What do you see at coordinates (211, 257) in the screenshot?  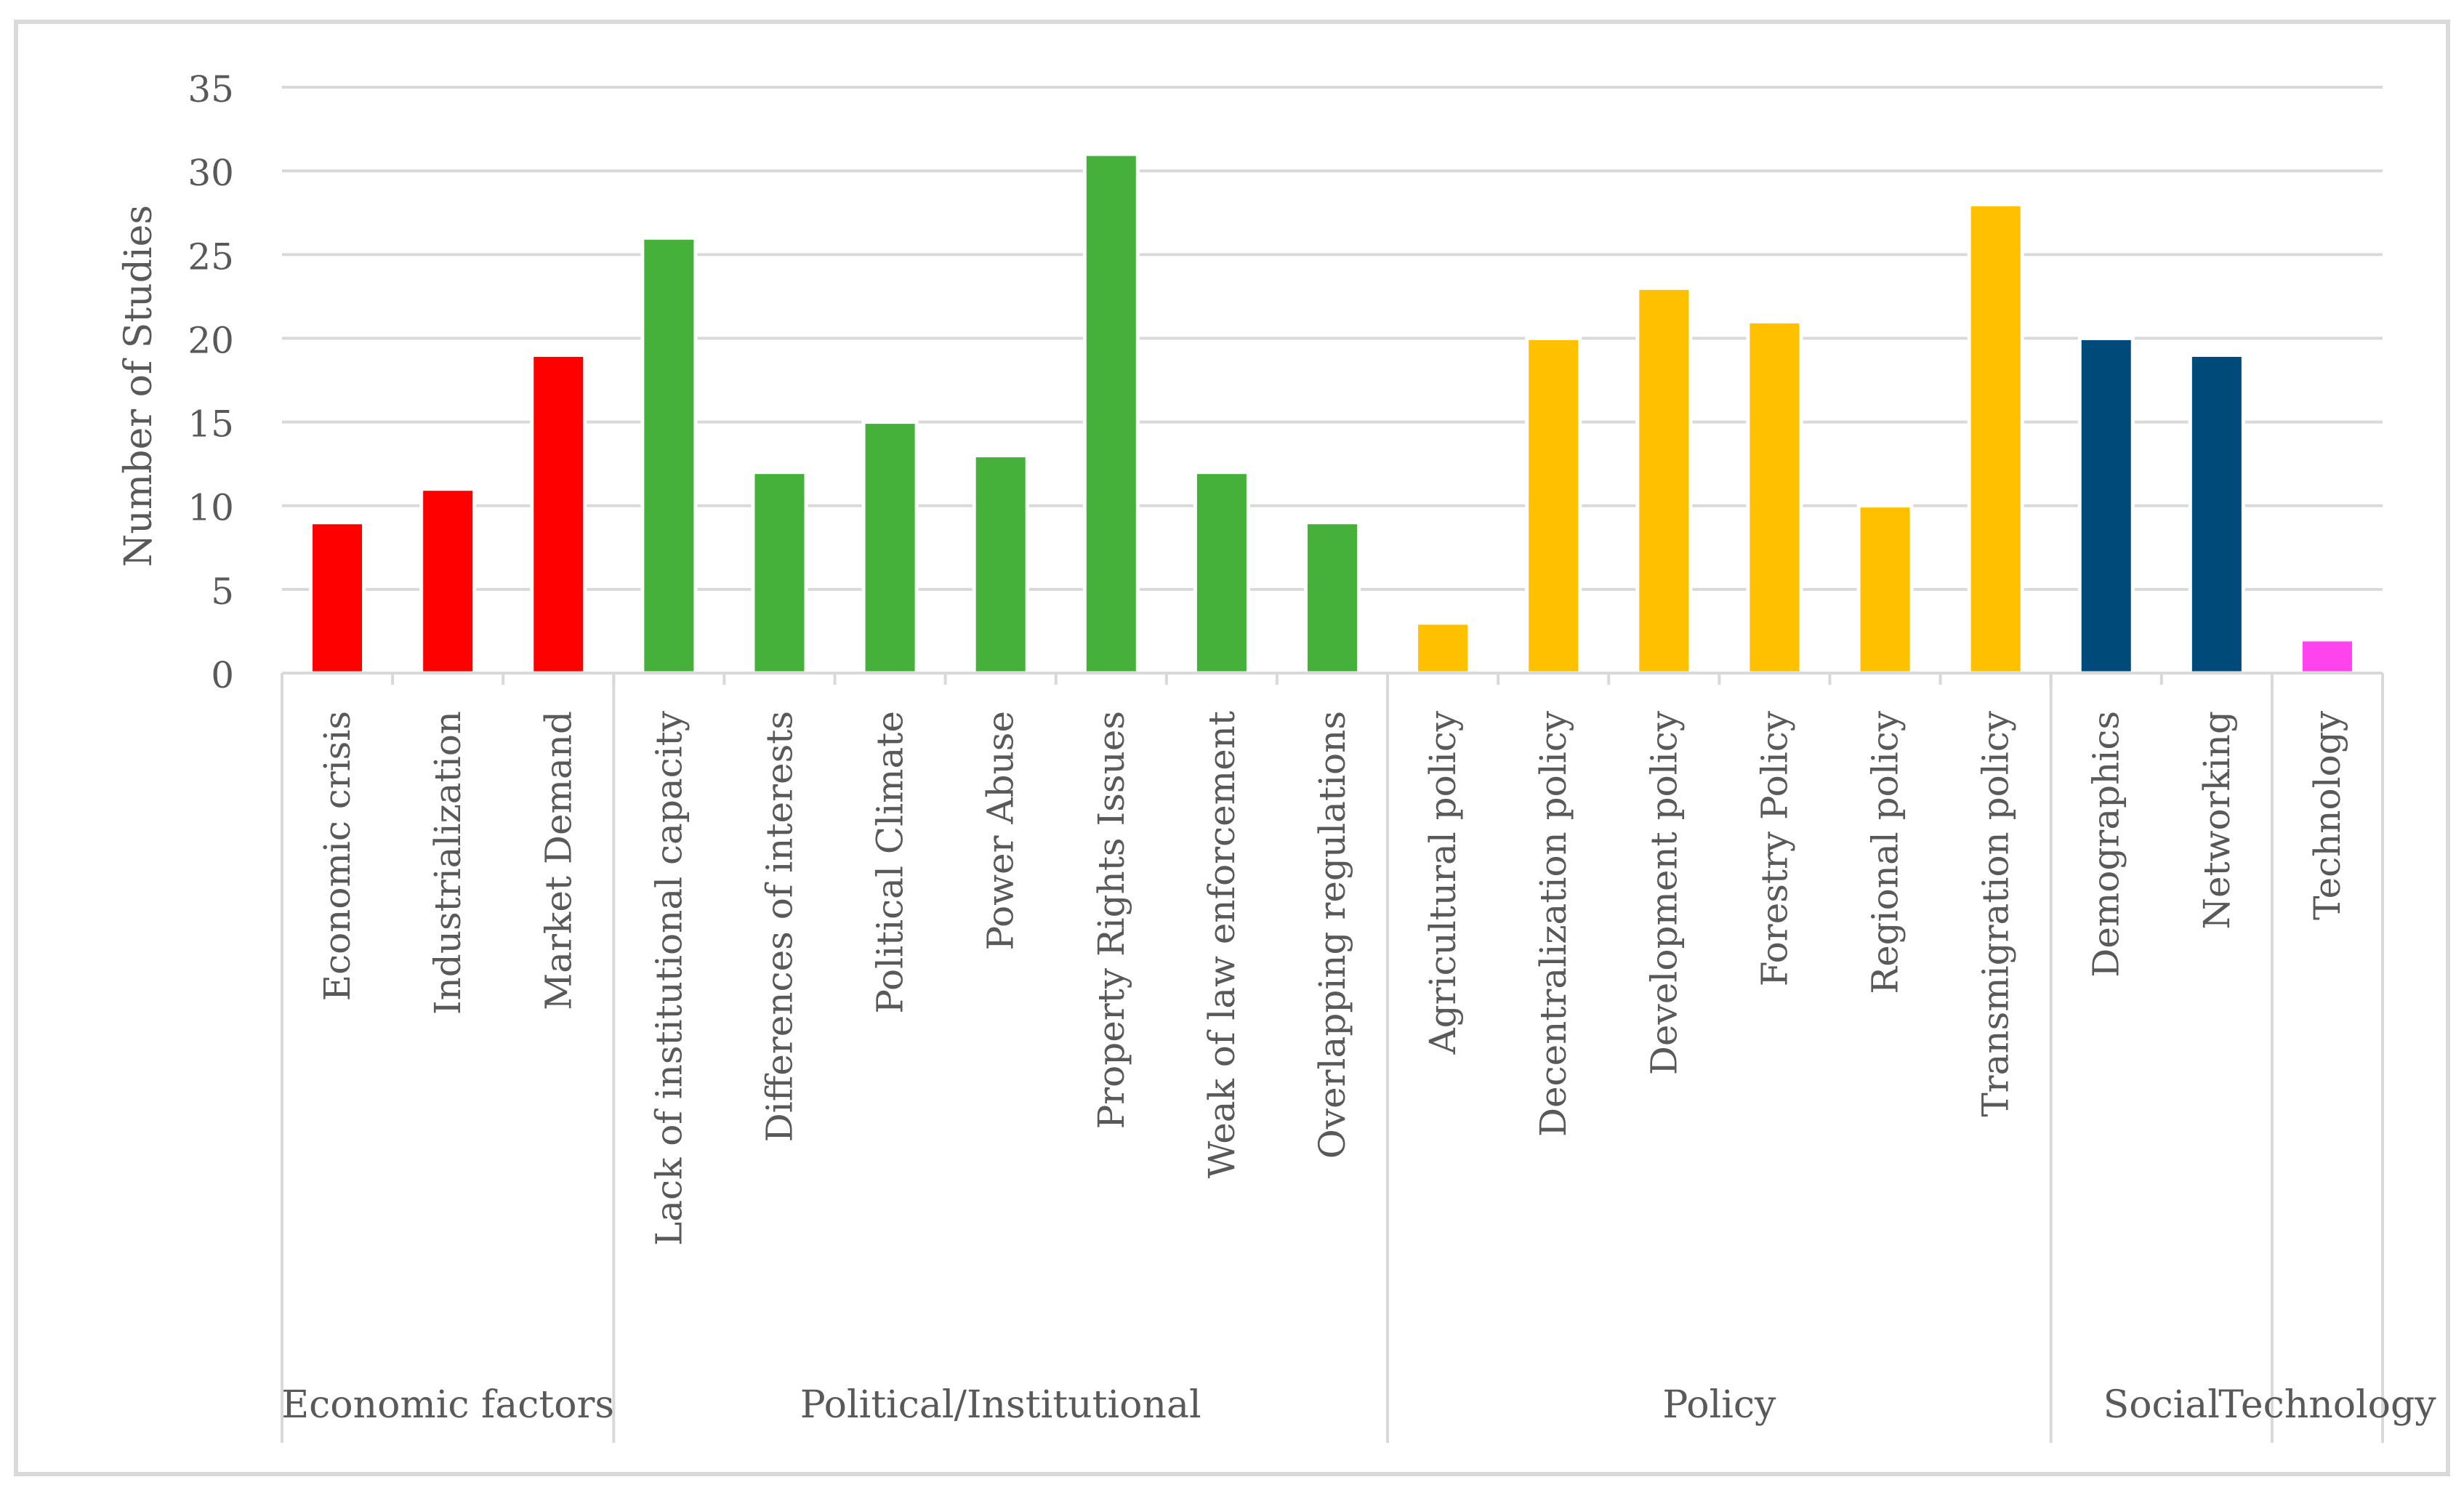 I see `y-tick-label: 25` at bounding box center [211, 257].